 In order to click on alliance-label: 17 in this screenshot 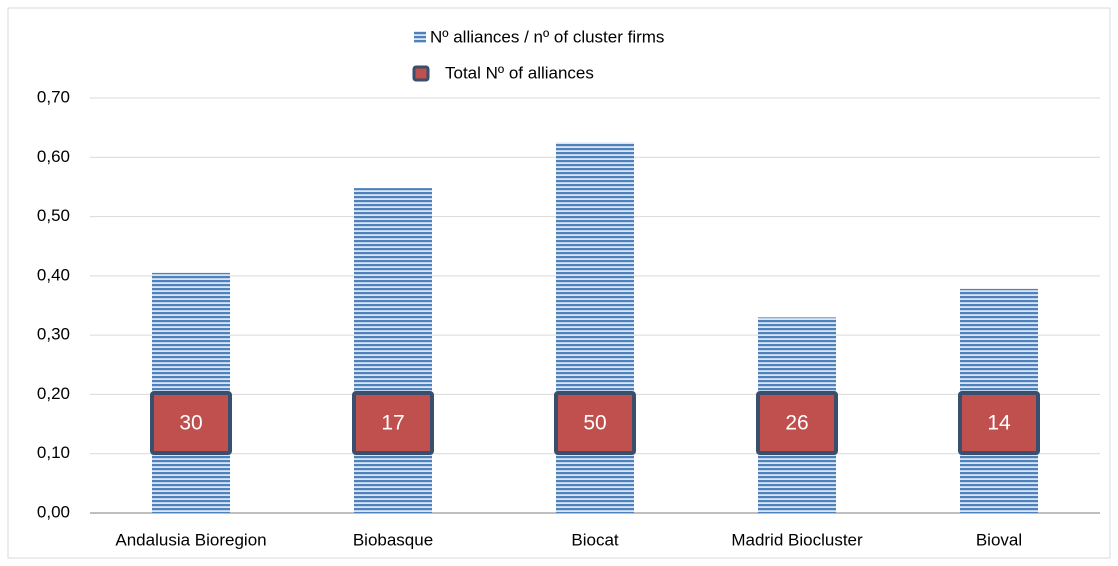, I will do `click(392, 423)`.